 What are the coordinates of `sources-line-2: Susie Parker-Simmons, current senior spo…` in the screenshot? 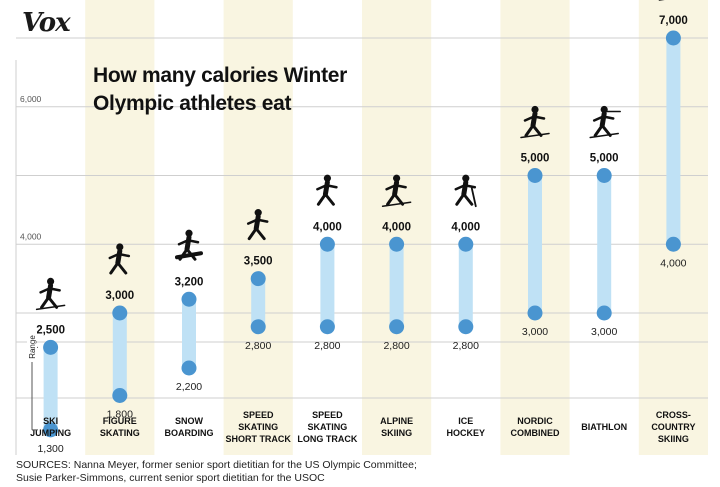 It's located at (170, 478).